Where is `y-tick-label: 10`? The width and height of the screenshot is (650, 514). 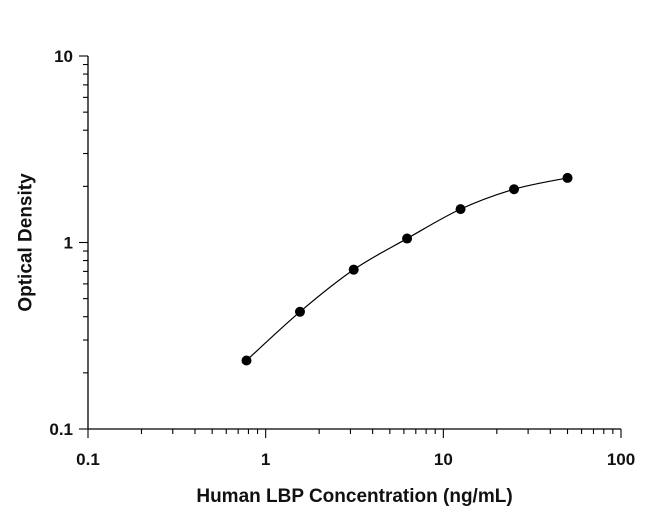 y-tick-label: 10 is located at coordinates (63, 56).